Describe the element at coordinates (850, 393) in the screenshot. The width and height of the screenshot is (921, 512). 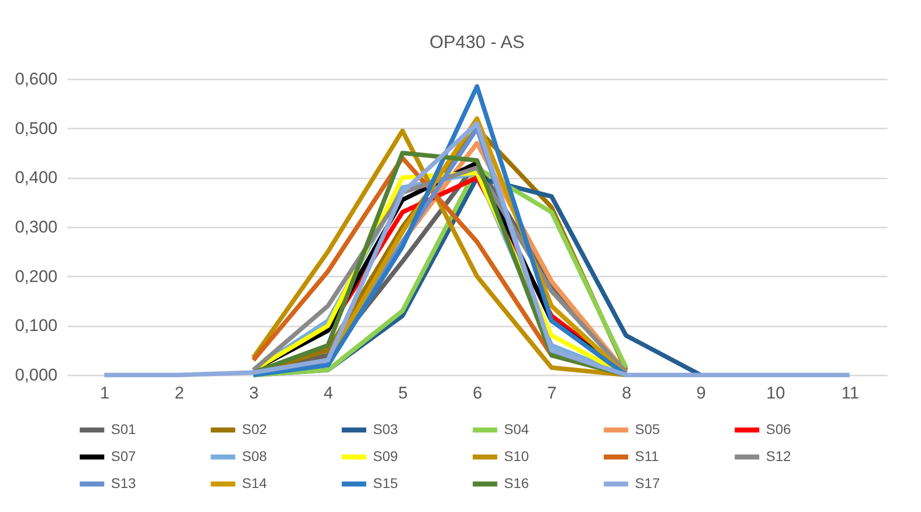
I see `x-tick-label: 11` at that location.